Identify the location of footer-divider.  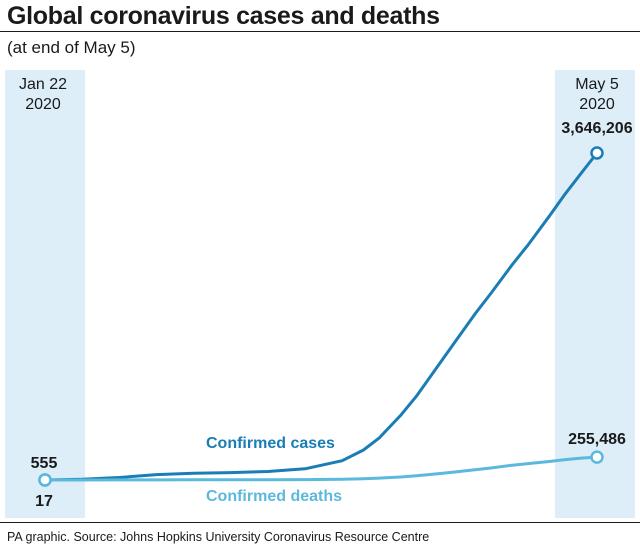
(320, 522).